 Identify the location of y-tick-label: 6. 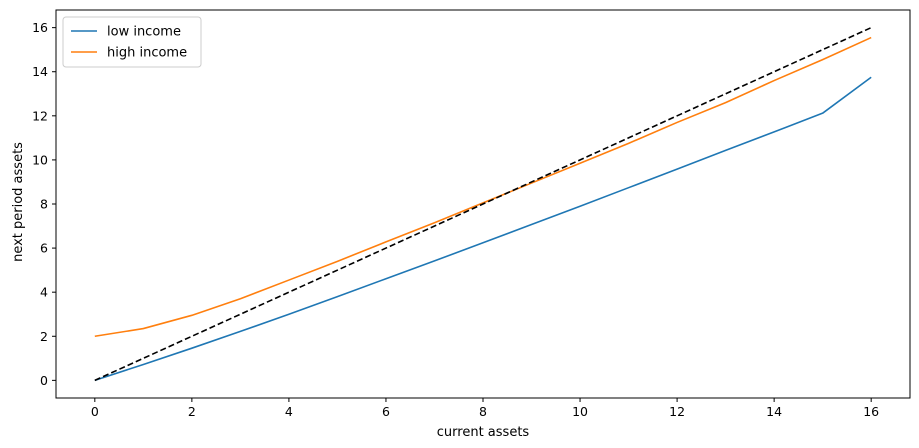
(44, 248).